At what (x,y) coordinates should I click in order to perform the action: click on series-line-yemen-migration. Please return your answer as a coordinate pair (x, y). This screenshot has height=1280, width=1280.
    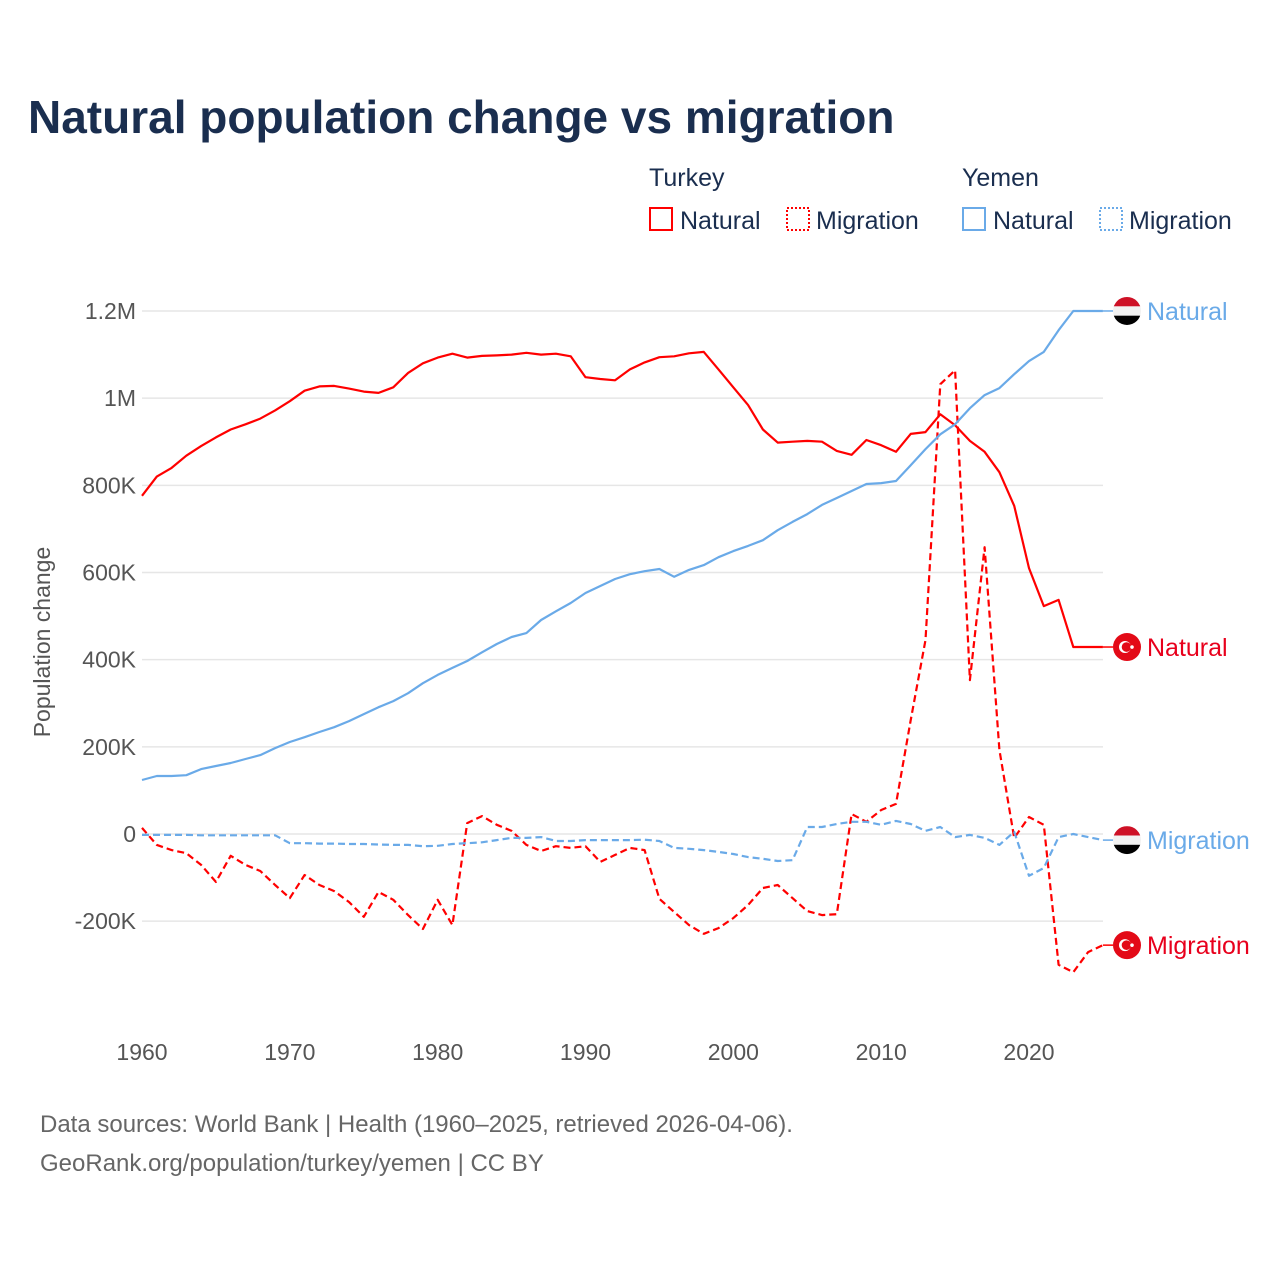
    Looking at the image, I should click on (623, 848).